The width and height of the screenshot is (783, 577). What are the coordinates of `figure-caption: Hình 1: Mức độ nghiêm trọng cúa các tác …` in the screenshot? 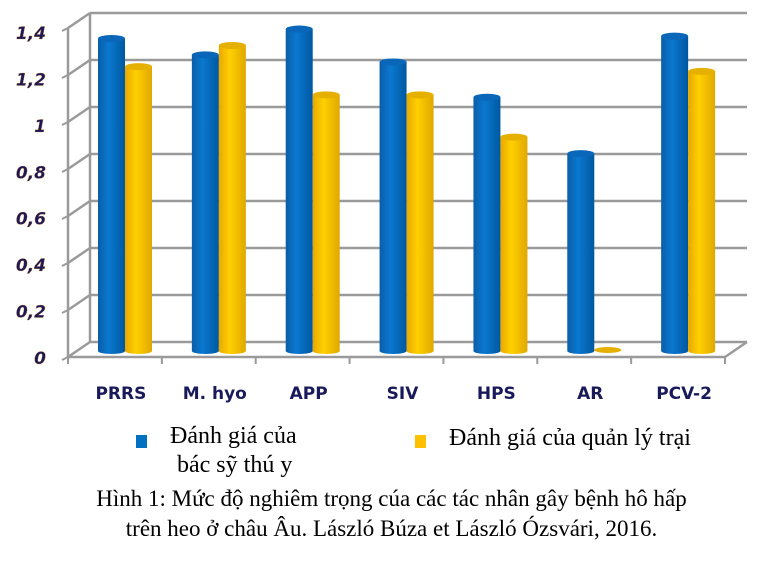 It's located at (391, 514).